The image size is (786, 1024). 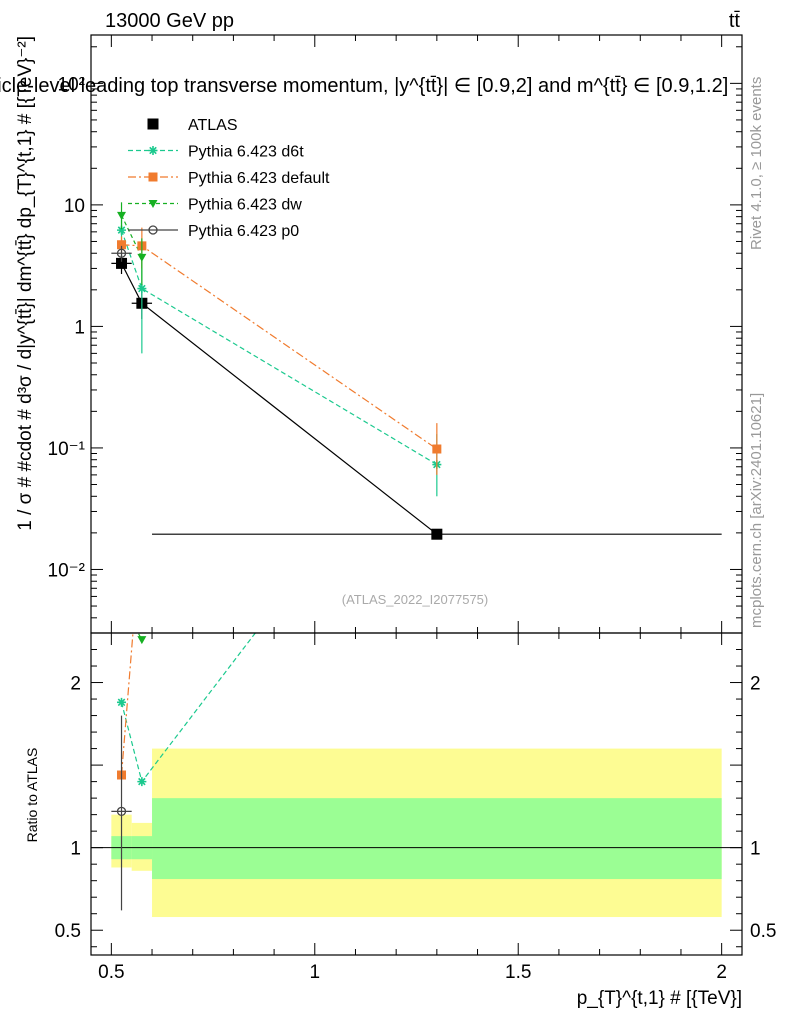 I want to click on main-pythia-6-423-default-line, so click(x=279, y=347).